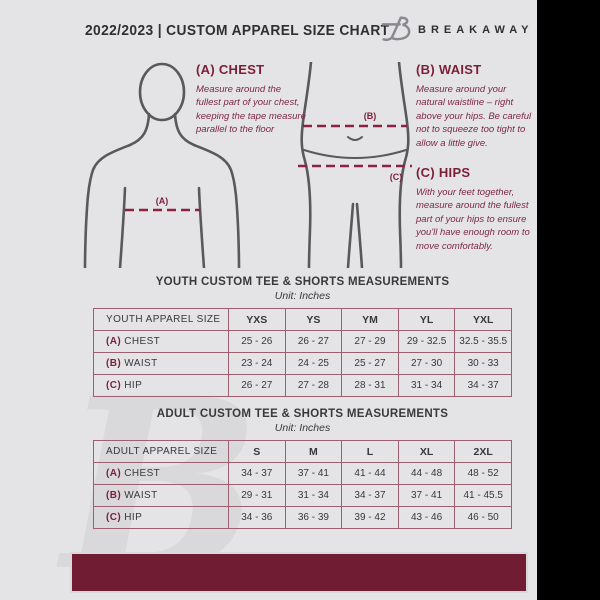 Image resolution: width=600 pixels, height=600 pixels. Describe the element at coordinates (355, 165) in the screenshot. I see `lower-body-diagram: (B) (C)` at that location.